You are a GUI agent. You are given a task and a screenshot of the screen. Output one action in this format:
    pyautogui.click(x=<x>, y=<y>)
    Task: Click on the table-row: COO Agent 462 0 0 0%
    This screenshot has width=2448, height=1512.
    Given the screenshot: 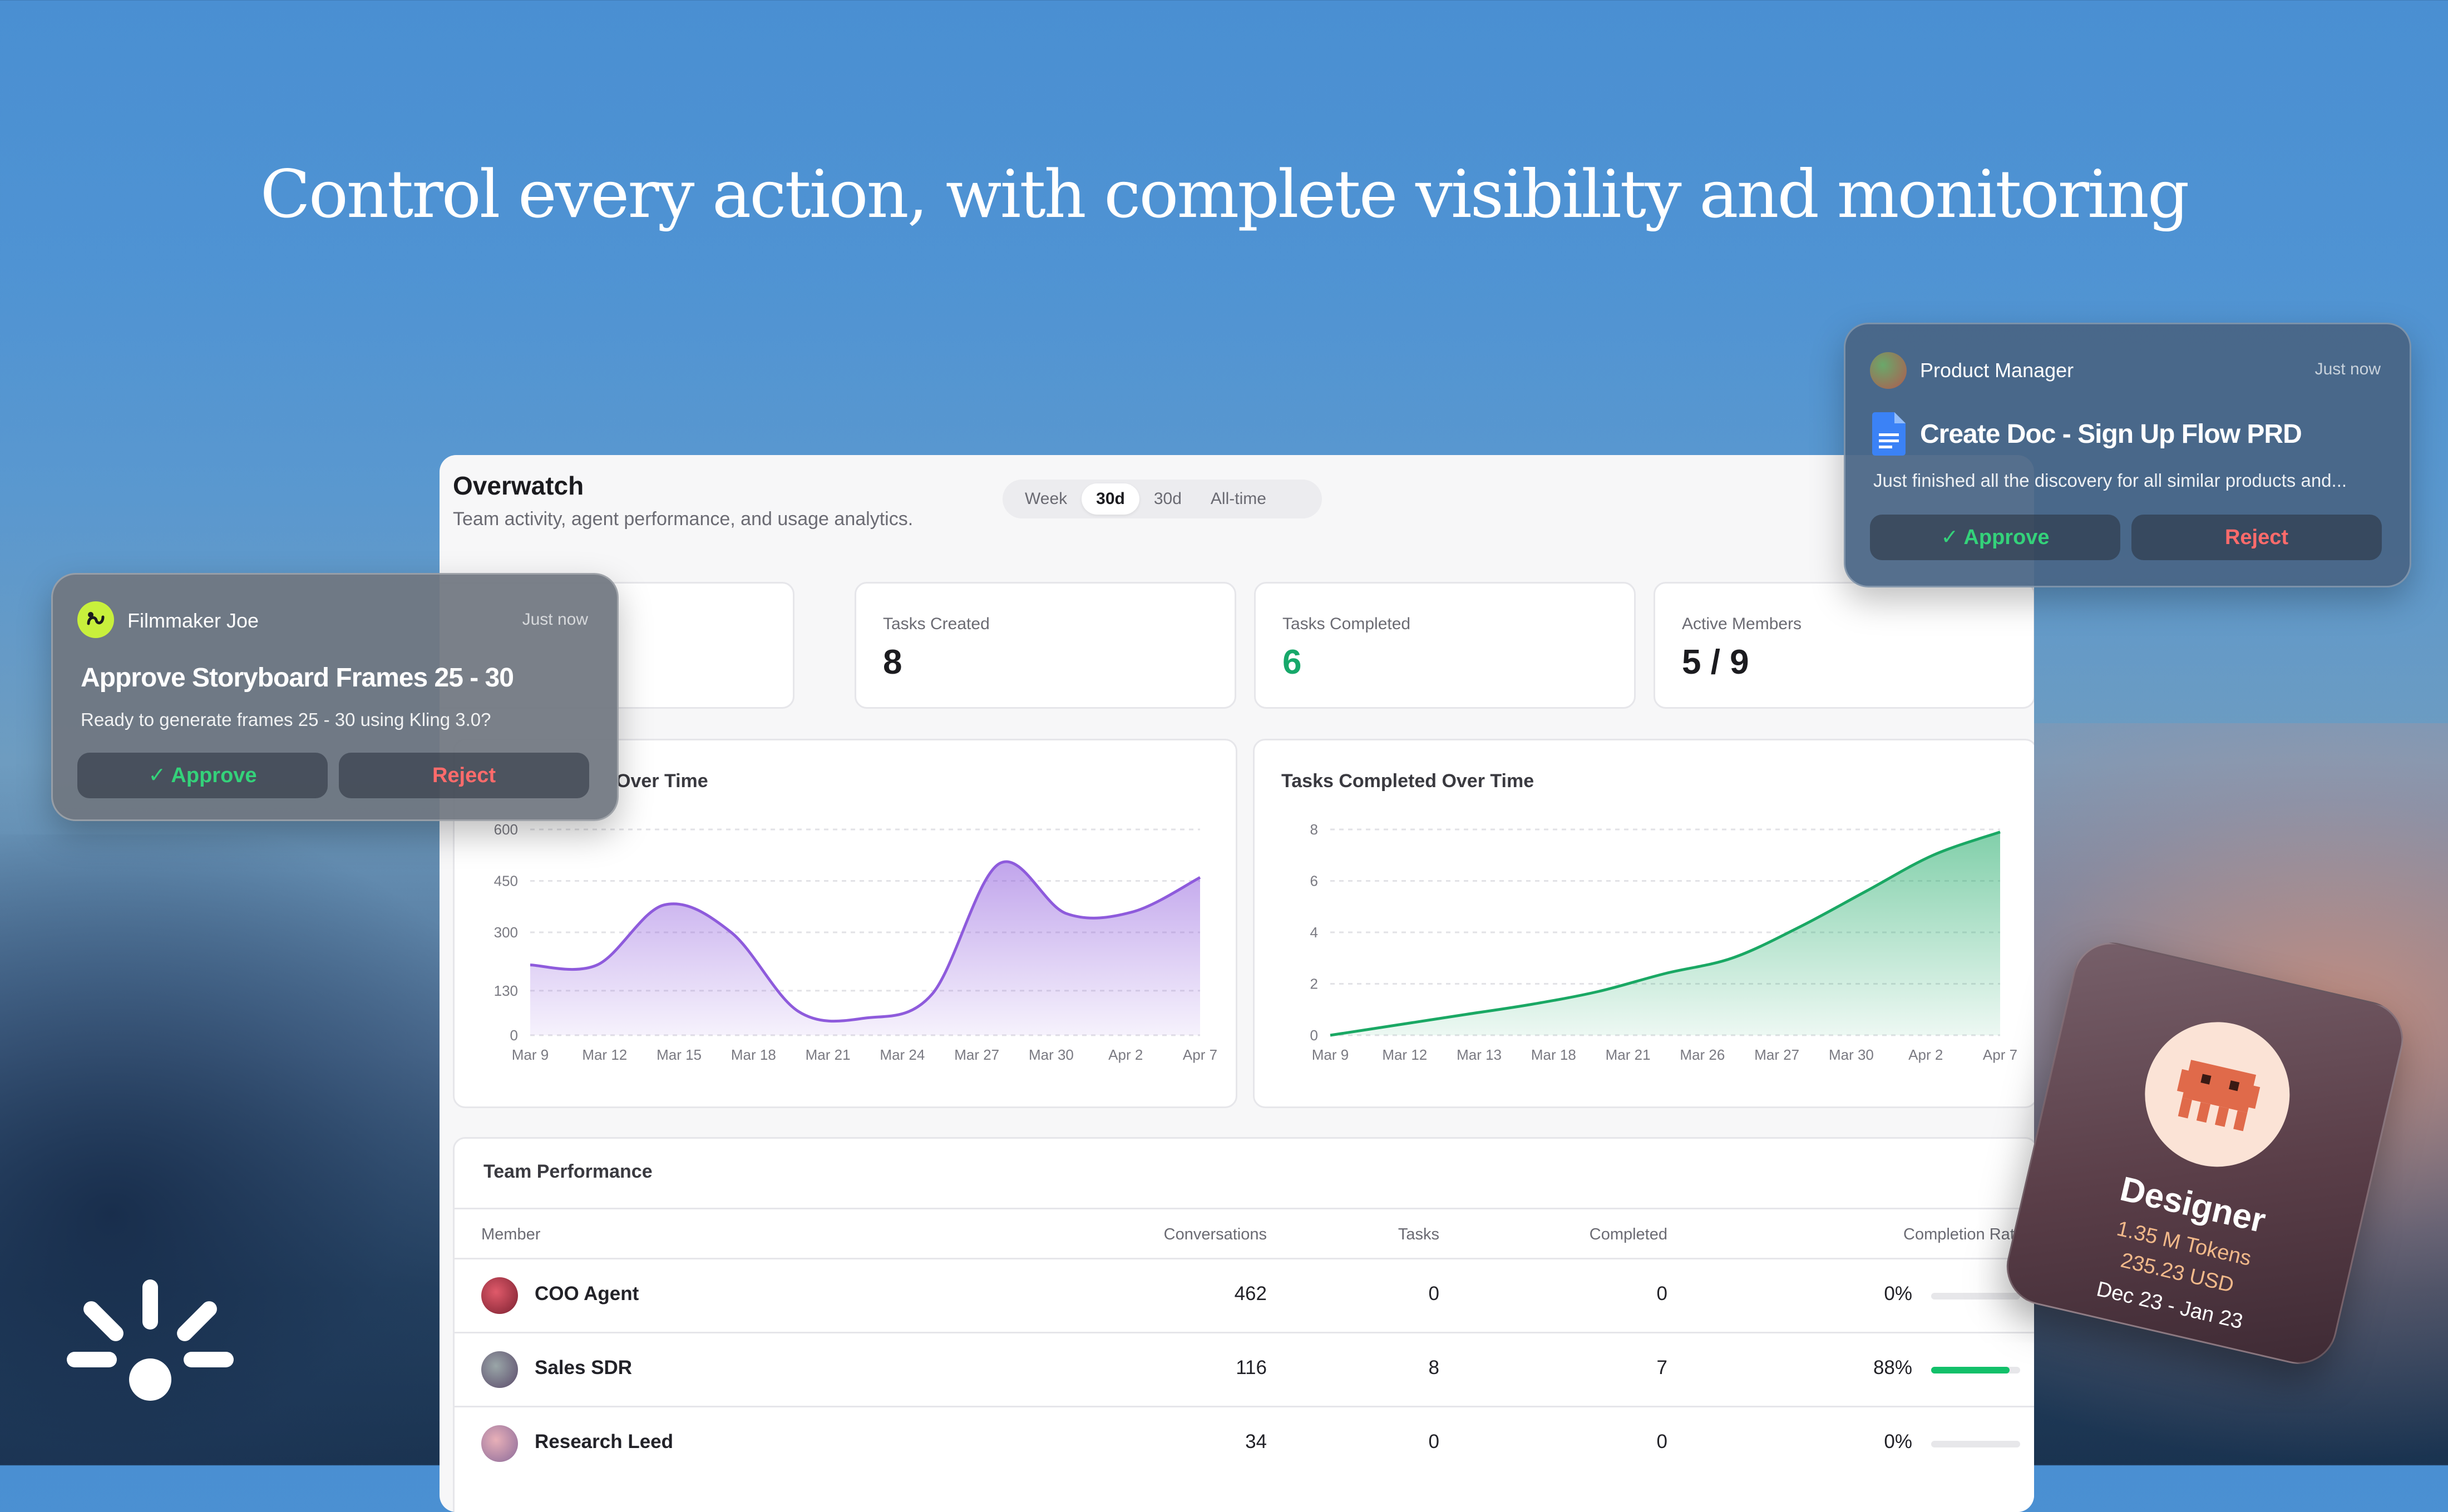 What is the action you would take?
    pyautogui.click(x=1244, y=1295)
    